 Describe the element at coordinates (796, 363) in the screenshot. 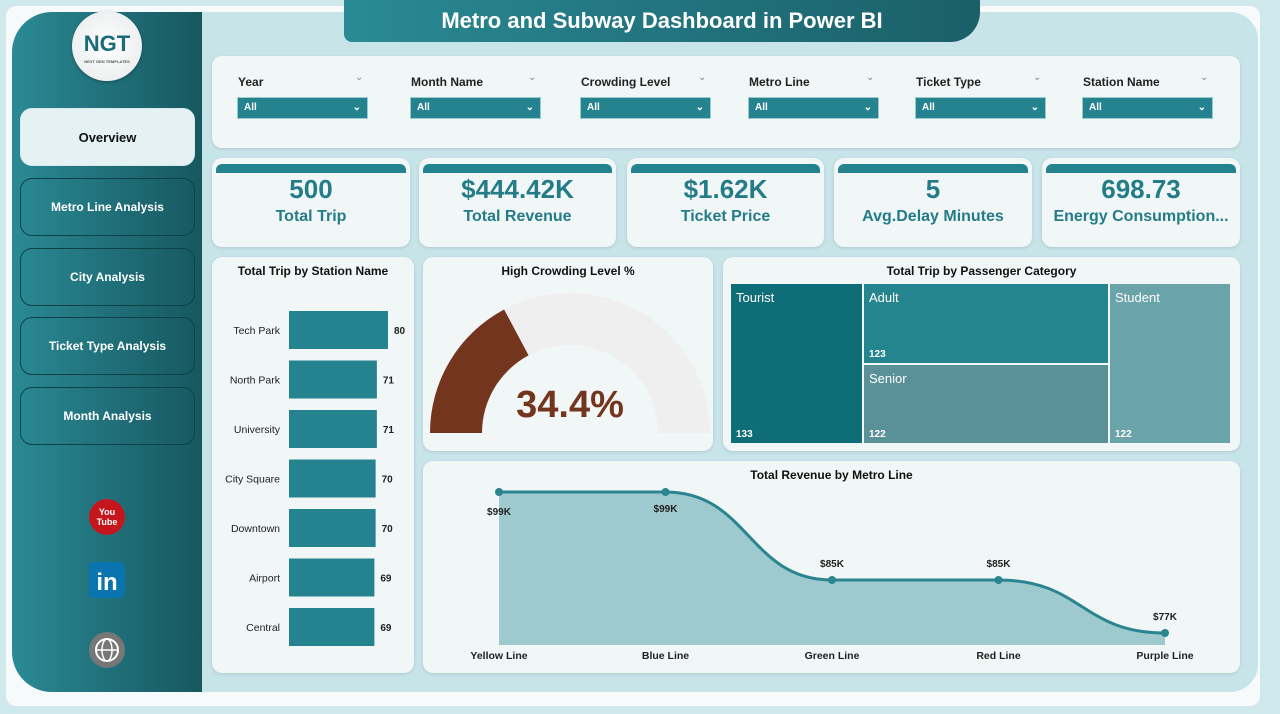

I see `treemap-tile: Tourist 133` at that location.